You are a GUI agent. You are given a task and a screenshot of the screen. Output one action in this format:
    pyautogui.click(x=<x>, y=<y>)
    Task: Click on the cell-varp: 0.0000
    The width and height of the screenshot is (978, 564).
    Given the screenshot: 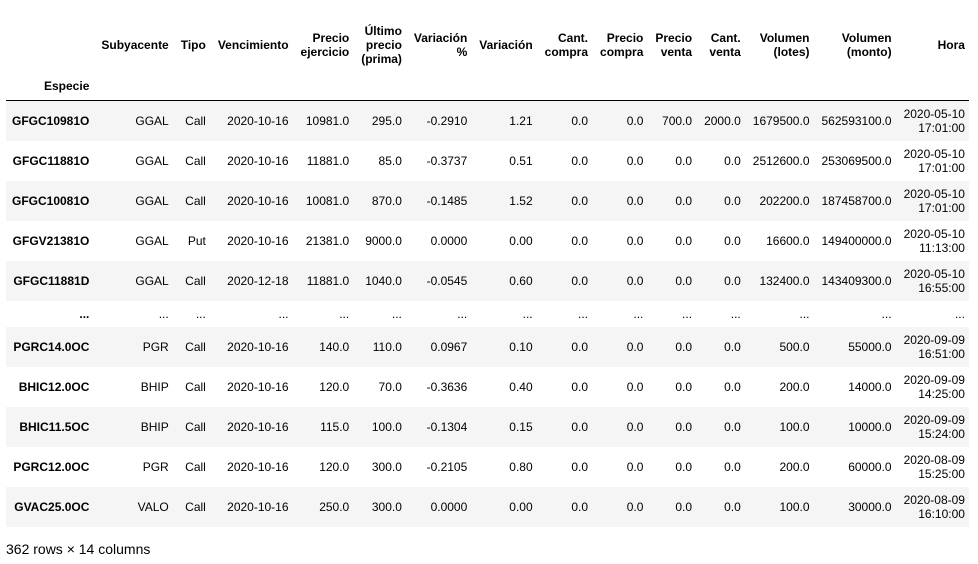 What is the action you would take?
    pyautogui.click(x=449, y=506)
    